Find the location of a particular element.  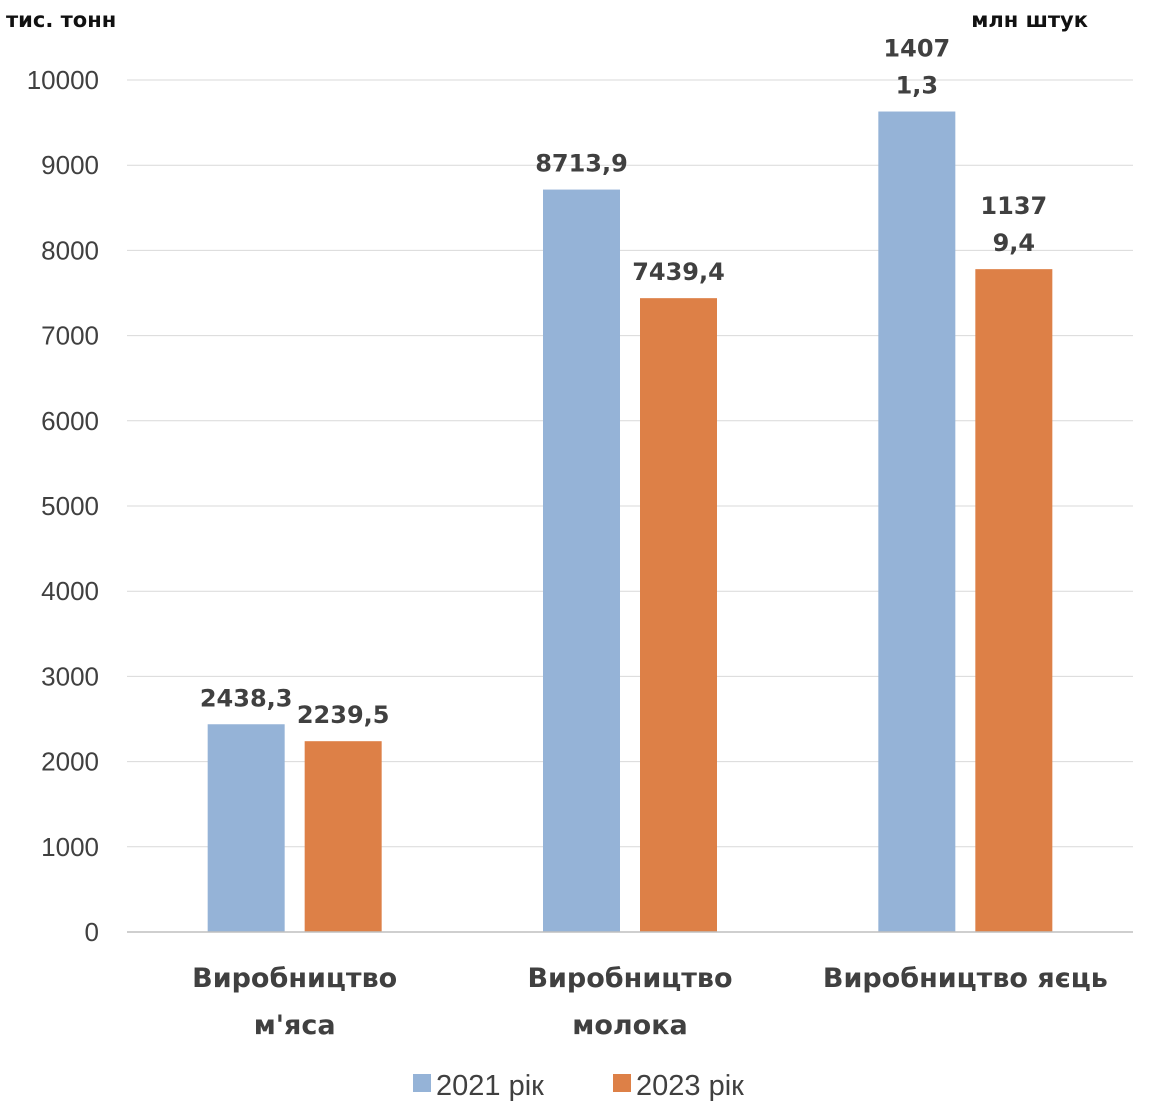

legend-label: 2021 рік is located at coordinates (490, 1086).